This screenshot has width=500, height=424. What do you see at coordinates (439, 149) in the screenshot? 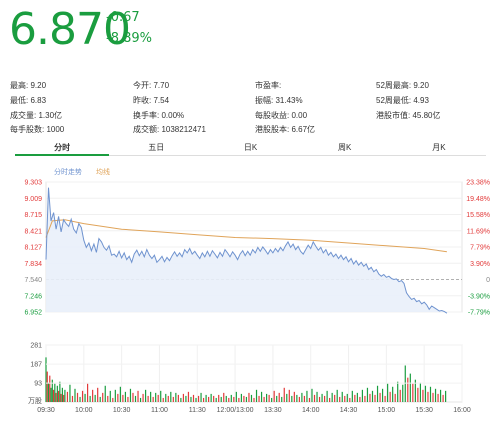
I see `tab-monthly-k: 月K` at bounding box center [439, 149].